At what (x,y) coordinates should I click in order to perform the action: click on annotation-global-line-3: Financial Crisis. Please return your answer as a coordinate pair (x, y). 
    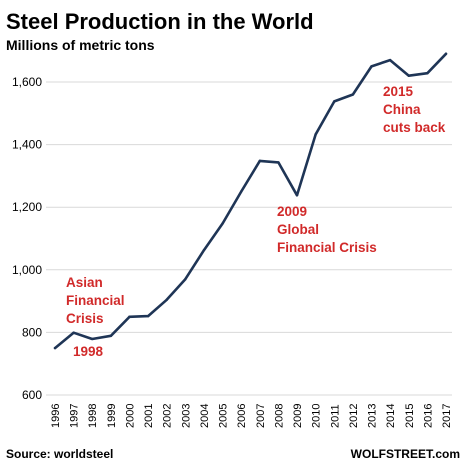
    Looking at the image, I should click on (327, 247).